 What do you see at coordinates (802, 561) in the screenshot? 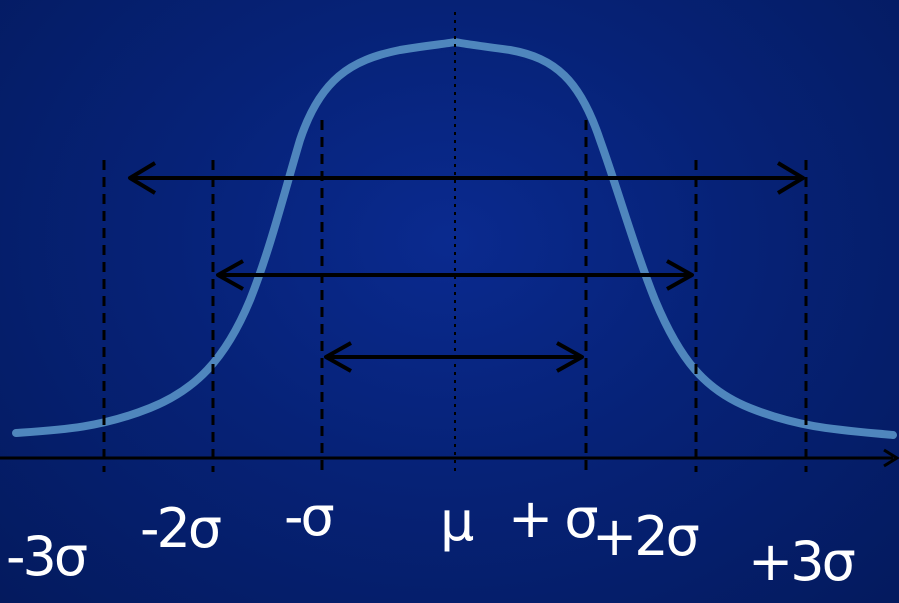
I see `label-plus-3-sigma: +3σ` at bounding box center [802, 561].